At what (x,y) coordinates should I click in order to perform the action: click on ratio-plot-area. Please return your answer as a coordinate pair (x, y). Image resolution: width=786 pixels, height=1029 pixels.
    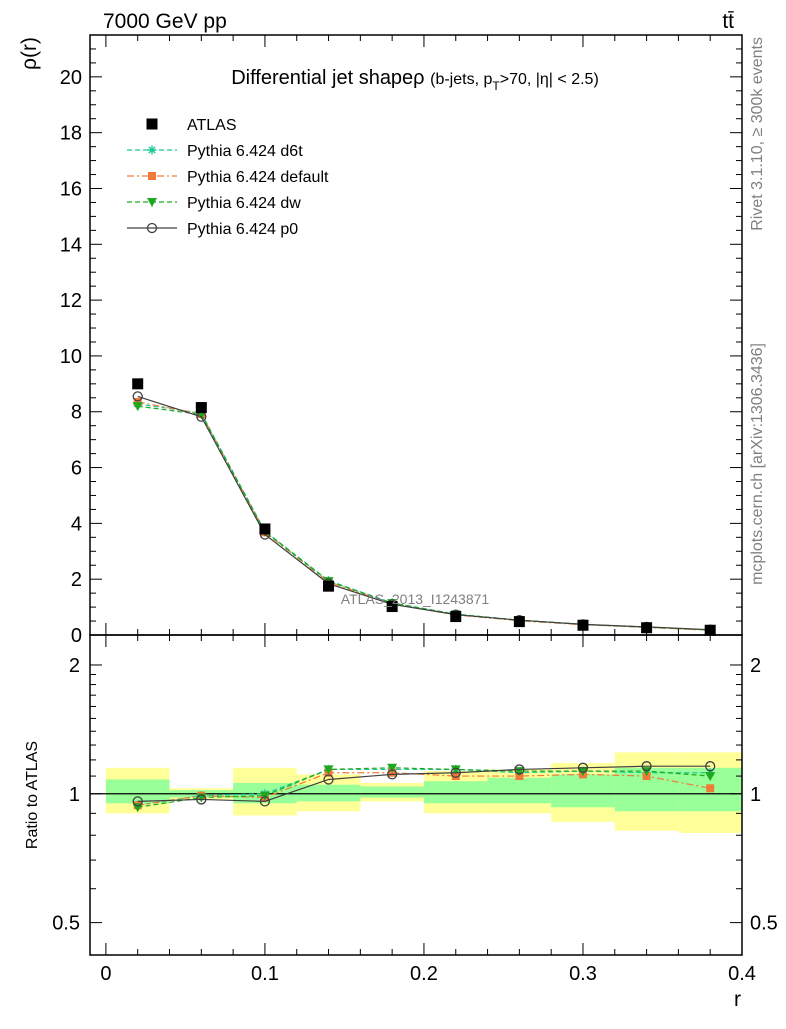
    Looking at the image, I should click on (416, 792).